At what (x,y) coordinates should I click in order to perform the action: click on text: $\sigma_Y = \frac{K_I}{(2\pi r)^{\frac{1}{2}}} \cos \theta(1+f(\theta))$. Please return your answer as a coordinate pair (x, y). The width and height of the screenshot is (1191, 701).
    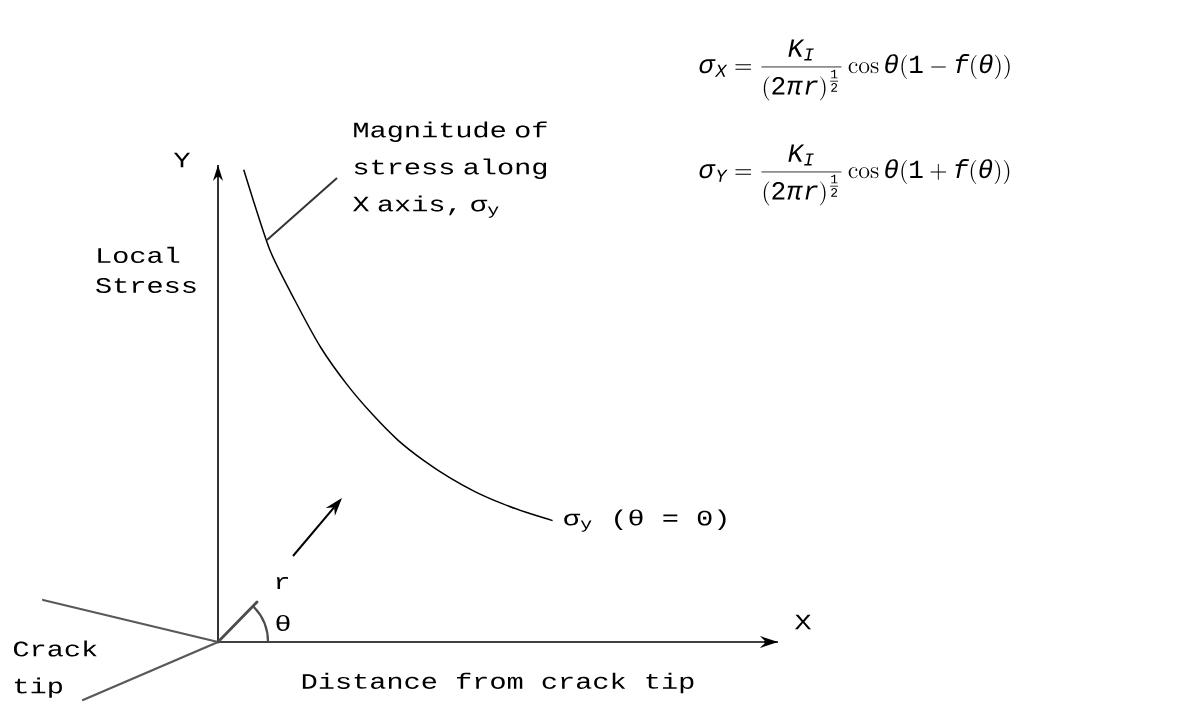
    Looking at the image, I should click on (854, 175).